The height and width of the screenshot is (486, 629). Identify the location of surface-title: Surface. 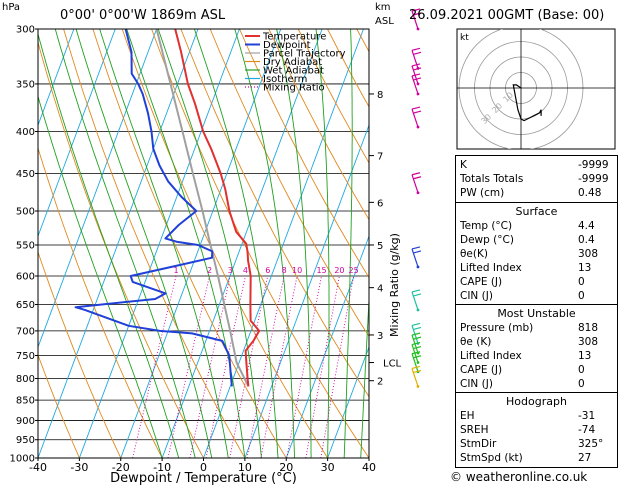
(536, 211).